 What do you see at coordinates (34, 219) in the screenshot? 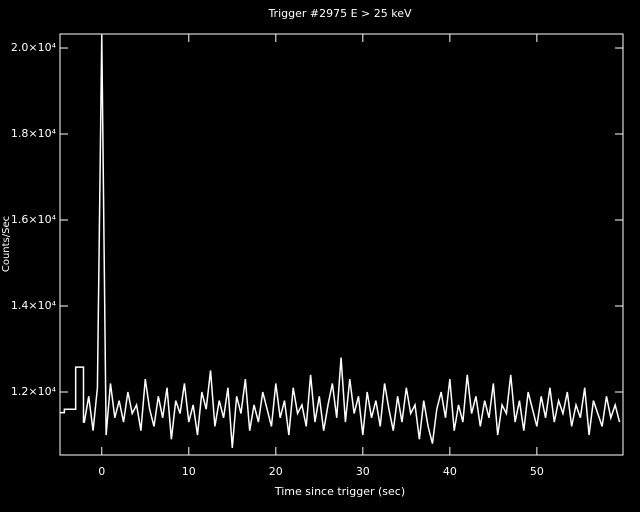
I see `y-tick-label: 1.6×10⁴` at bounding box center [34, 219].